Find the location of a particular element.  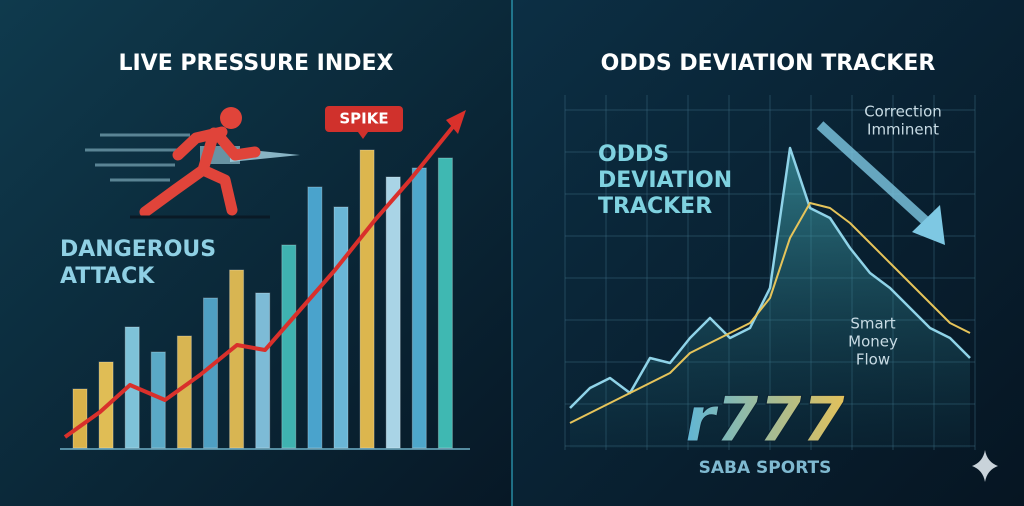

tracker-label: ODDS is located at coordinates (633, 154).